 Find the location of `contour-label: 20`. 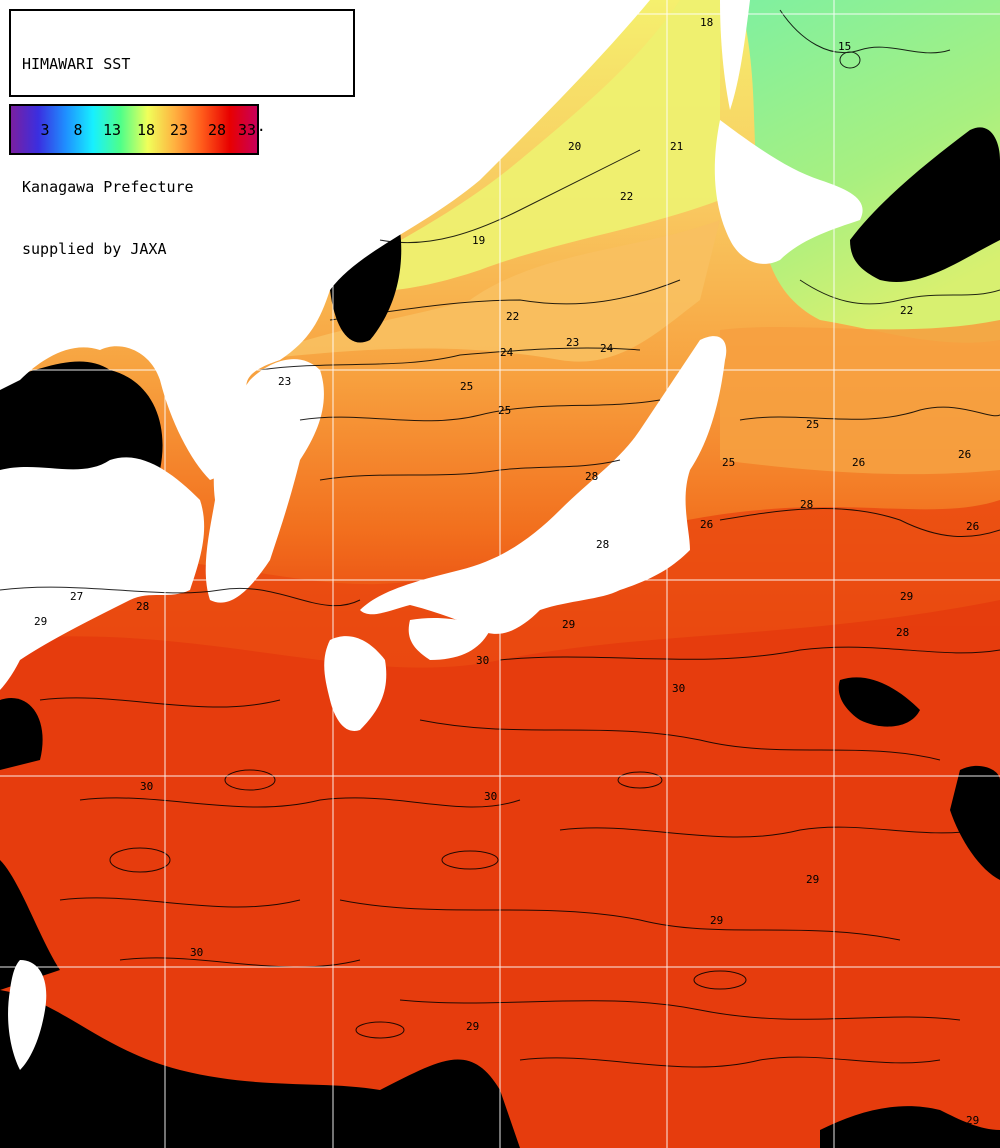

contour-label: 20 is located at coordinates (574, 146).